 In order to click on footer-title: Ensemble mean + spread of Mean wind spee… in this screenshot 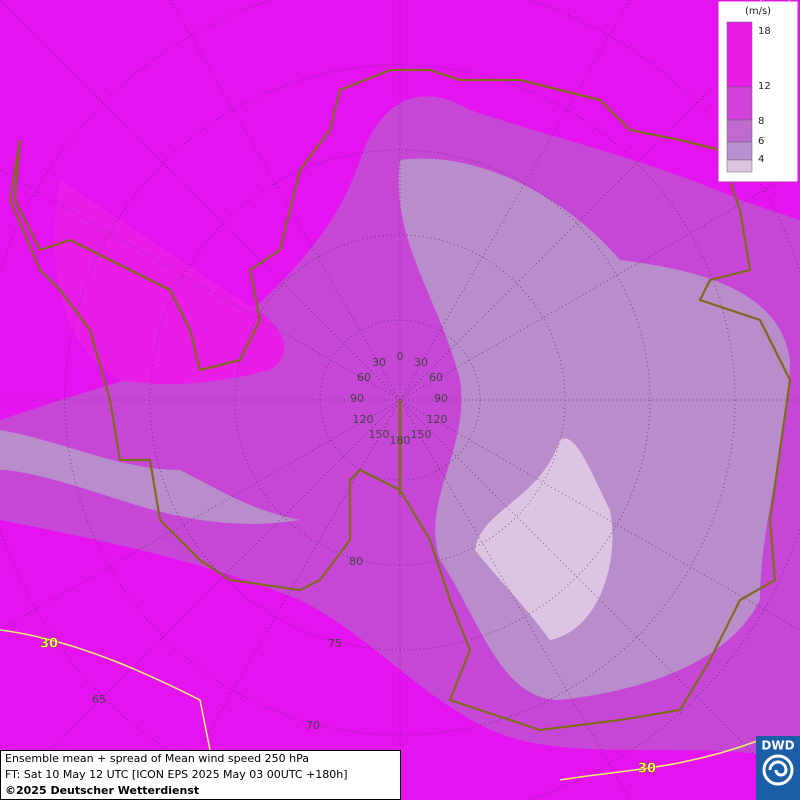, I will do `click(157, 758)`.